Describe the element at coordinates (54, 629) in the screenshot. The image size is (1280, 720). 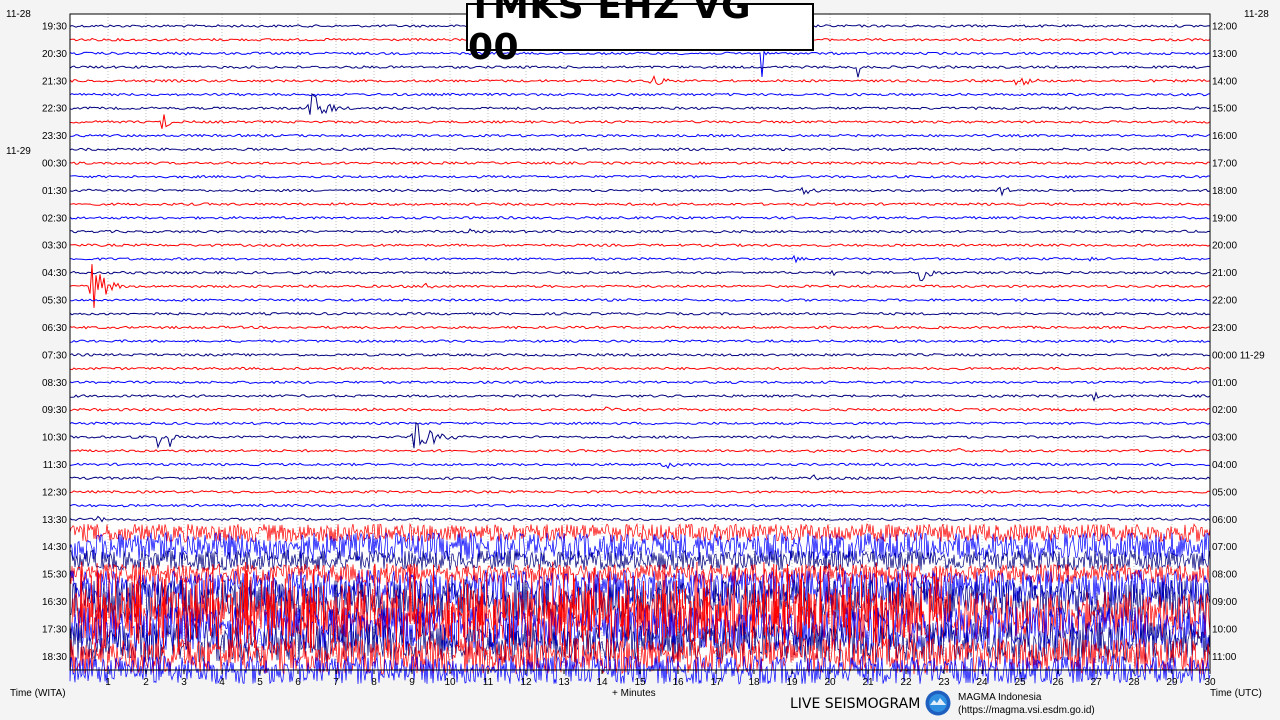
I see `left-time-label: 17:30` at that location.